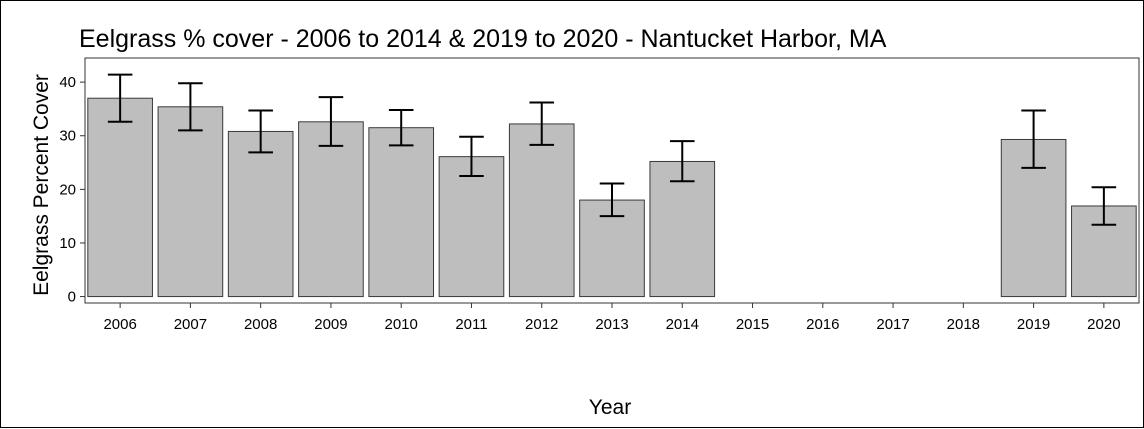  I want to click on x-tick-label-2014: 2014, so click(682, 324).